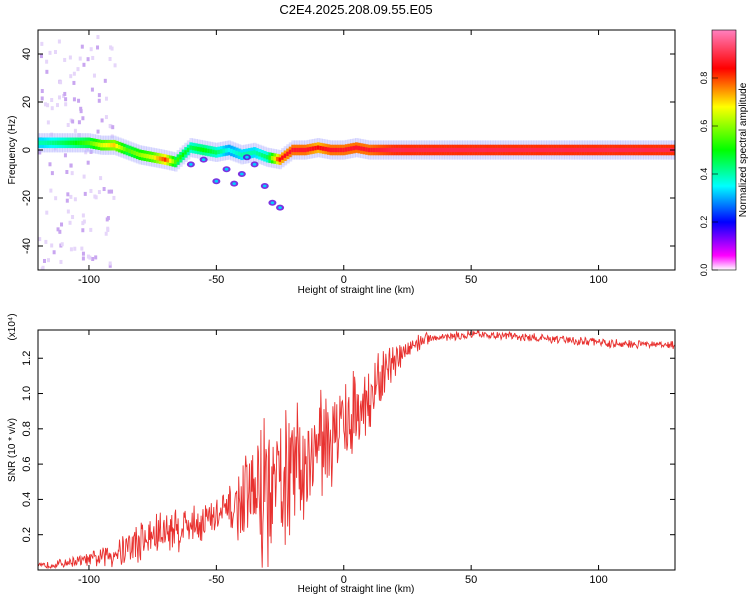 Image resolution: width=750 pixels, height=600 pixels. Describe the element at coordinates (704, 174) in the screenshot. I see `colorbar-tick-label: 0.4` at that location.